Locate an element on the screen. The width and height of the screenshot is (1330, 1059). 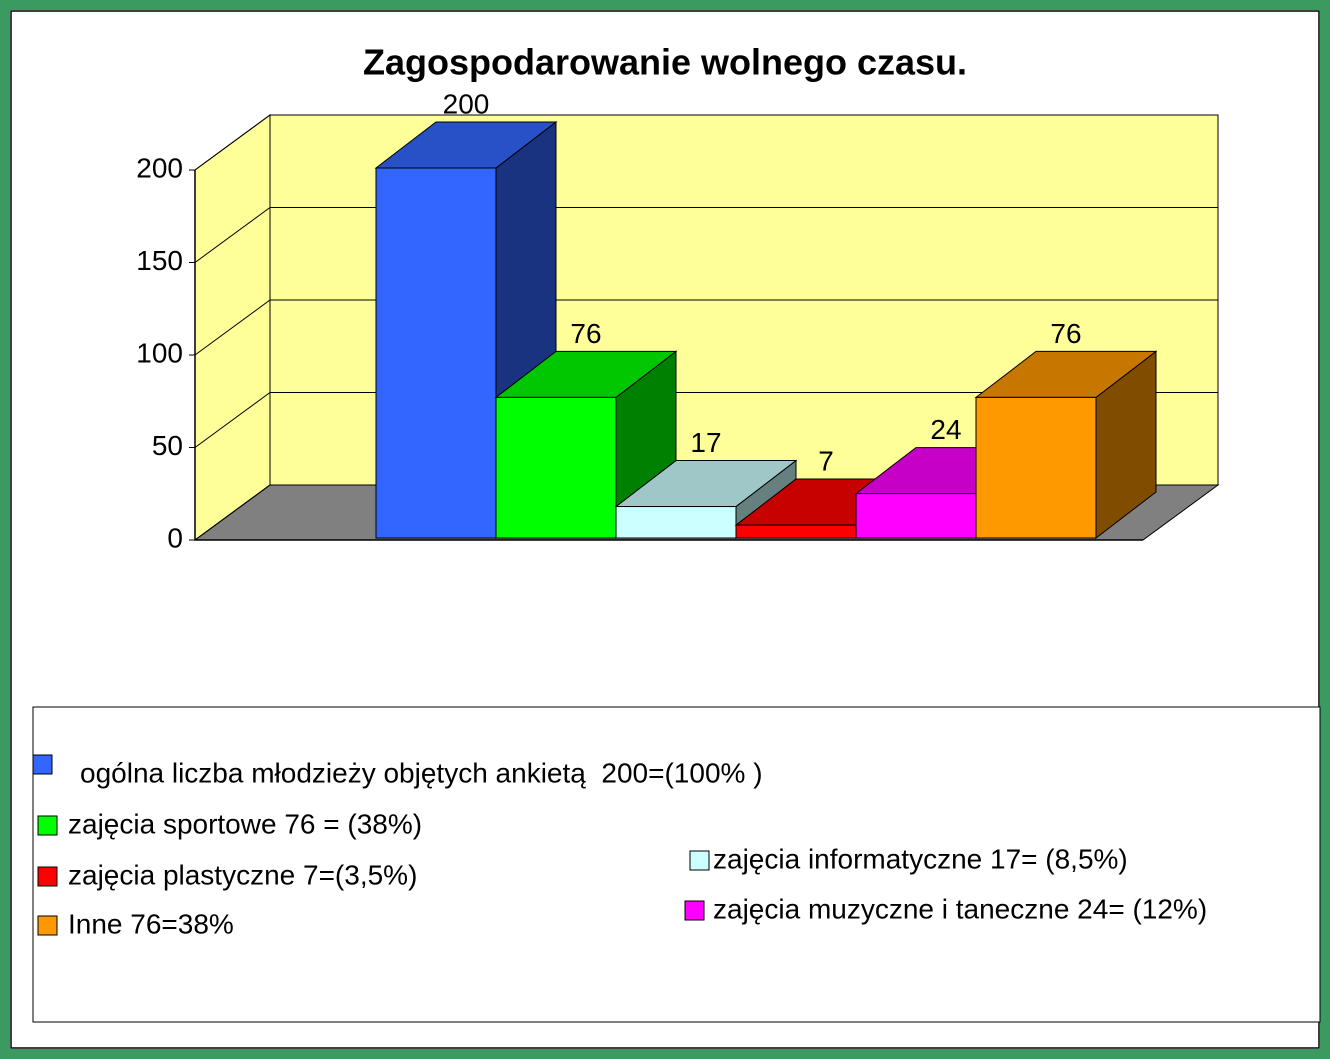
y-tick-label: 0 is located at coordinates (175, 537).